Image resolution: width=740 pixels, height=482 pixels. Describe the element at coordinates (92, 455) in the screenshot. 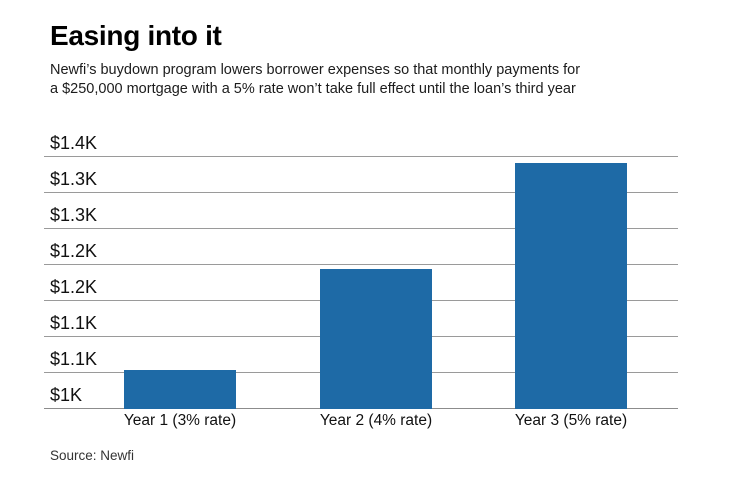

I see `source-note: Source: Newfi` at that location.